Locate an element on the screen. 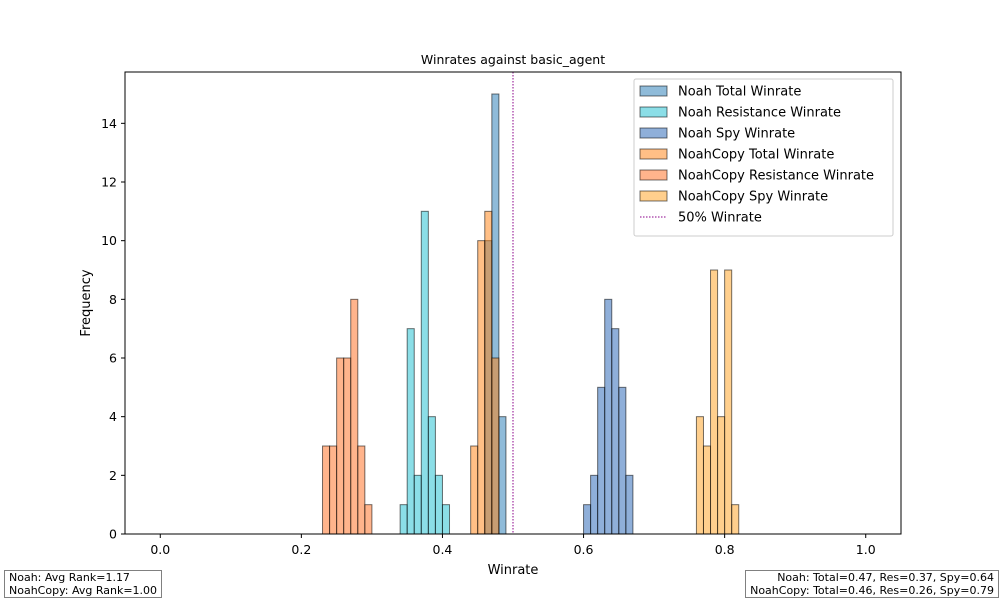 Image resolution: width=1000 pixels, height=600 pixels. x-tick-label: 0.2 is located at coordinates (301, 549).